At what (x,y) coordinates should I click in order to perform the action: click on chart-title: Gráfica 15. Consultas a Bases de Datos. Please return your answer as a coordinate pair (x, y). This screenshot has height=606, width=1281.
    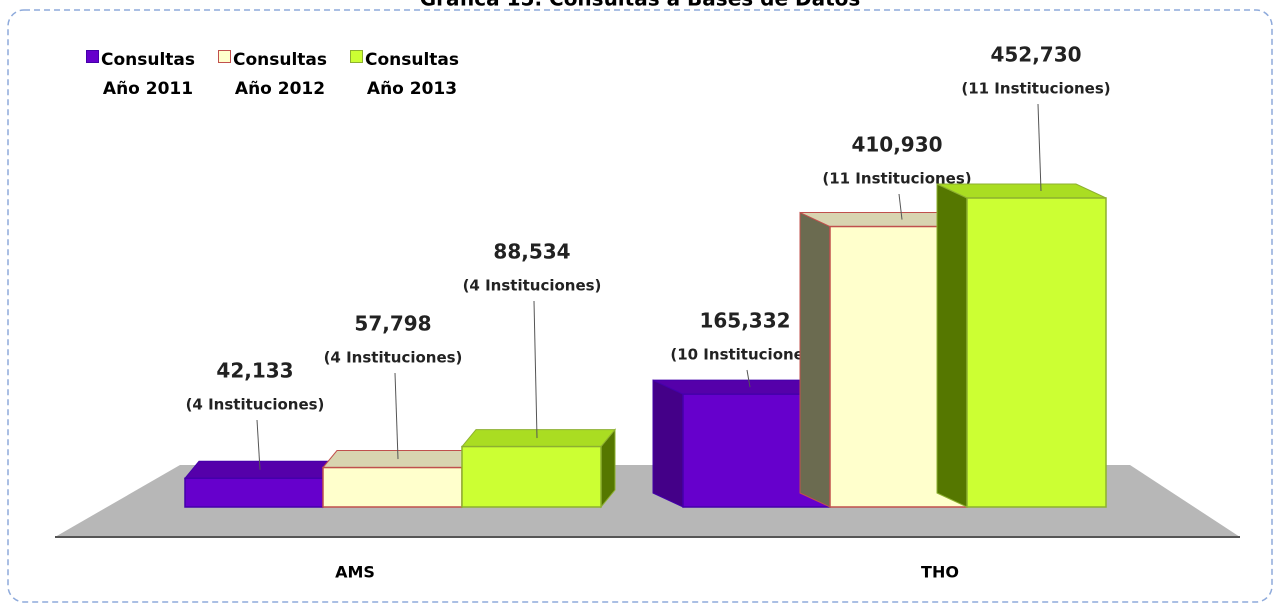
    Looking at the image, I should click on (640, 5).